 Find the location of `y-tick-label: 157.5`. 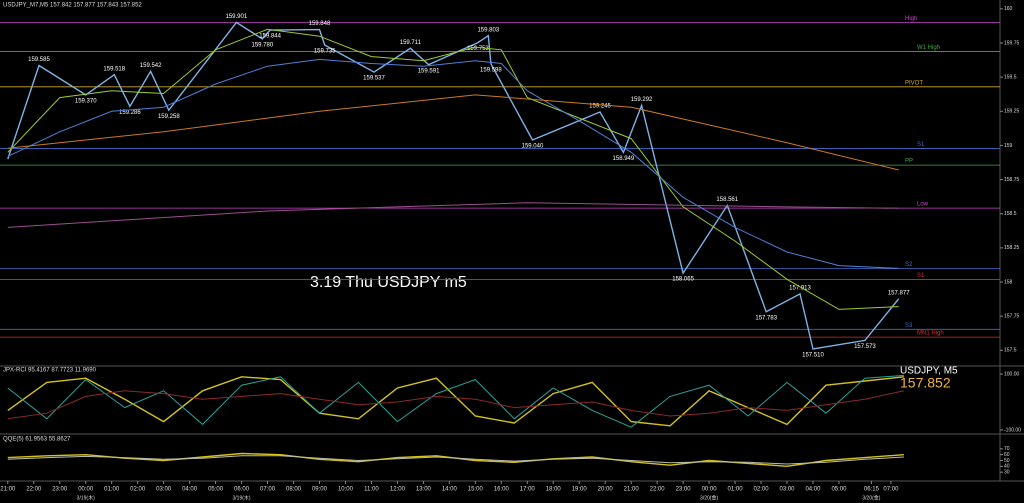

y-tick-label: 157.5 is located at coordinates (1010, 351).